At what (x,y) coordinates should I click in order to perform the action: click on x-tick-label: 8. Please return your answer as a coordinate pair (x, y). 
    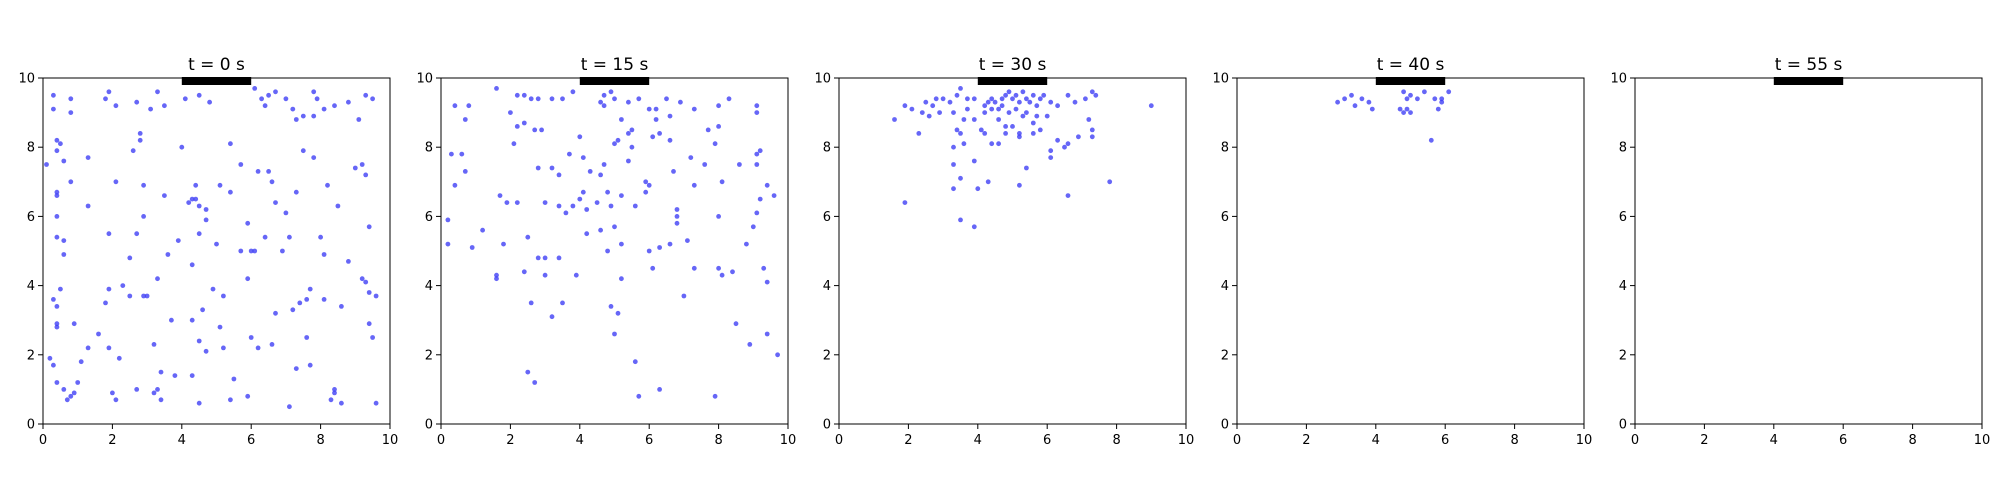
    Looking at the image, I should click on (1514, 440).